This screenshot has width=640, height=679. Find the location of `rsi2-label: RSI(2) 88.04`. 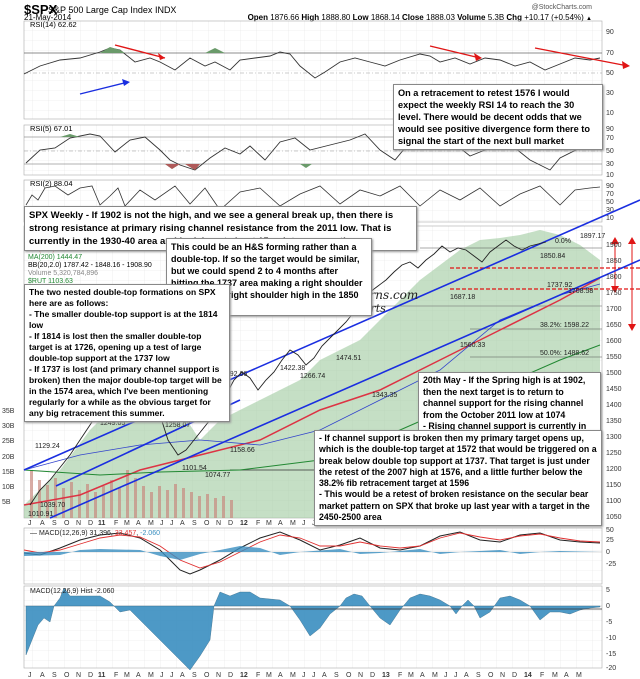

rsi2-label: RSI(2) 88.04 is located at coordinates (51, 183).